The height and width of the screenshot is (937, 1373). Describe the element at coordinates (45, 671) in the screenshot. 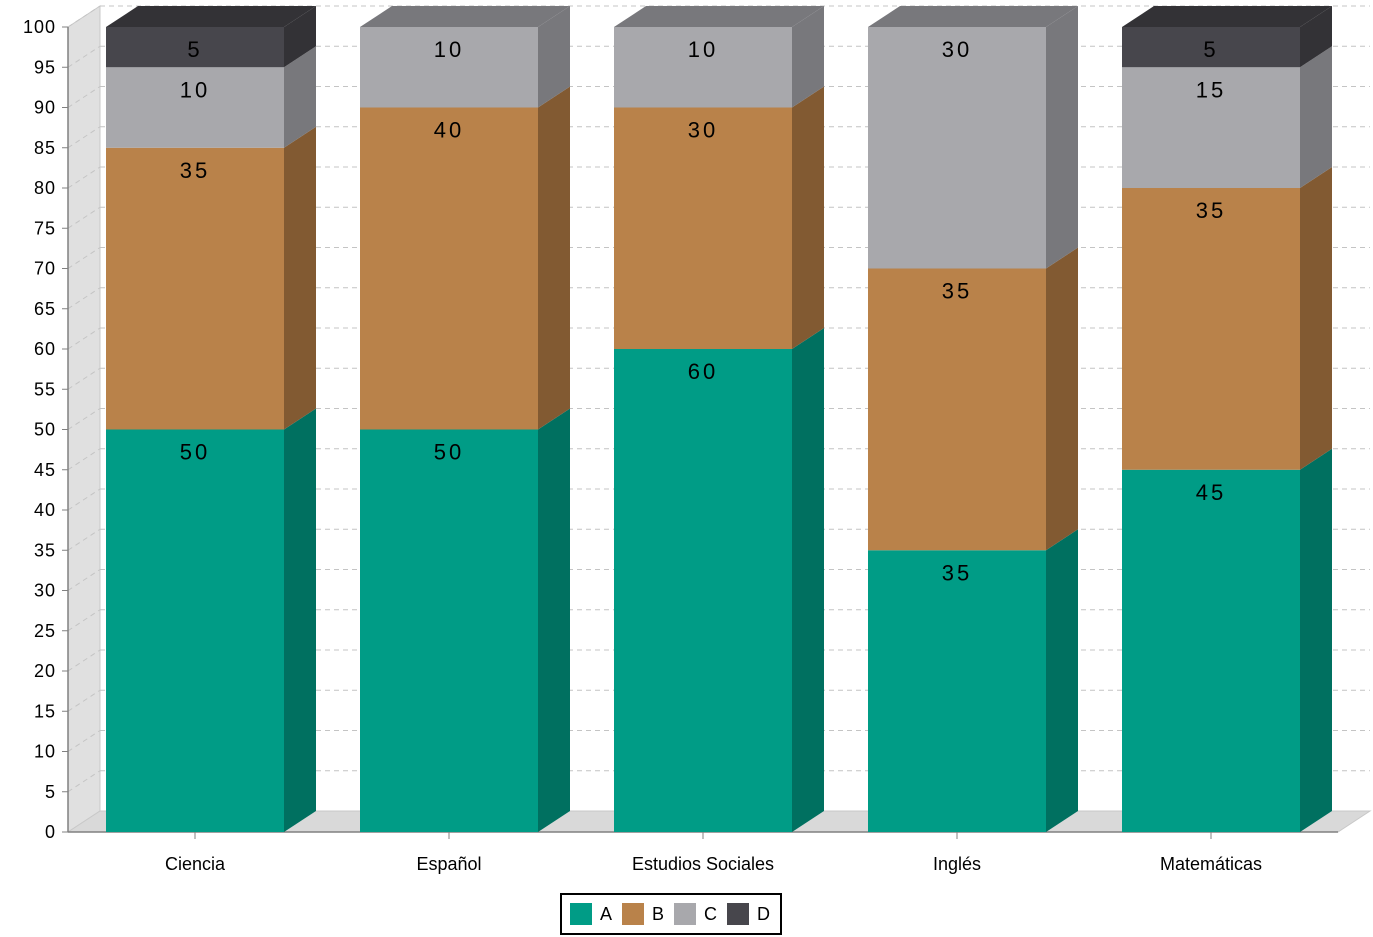

I see `y-tick-label: 20` at that location.